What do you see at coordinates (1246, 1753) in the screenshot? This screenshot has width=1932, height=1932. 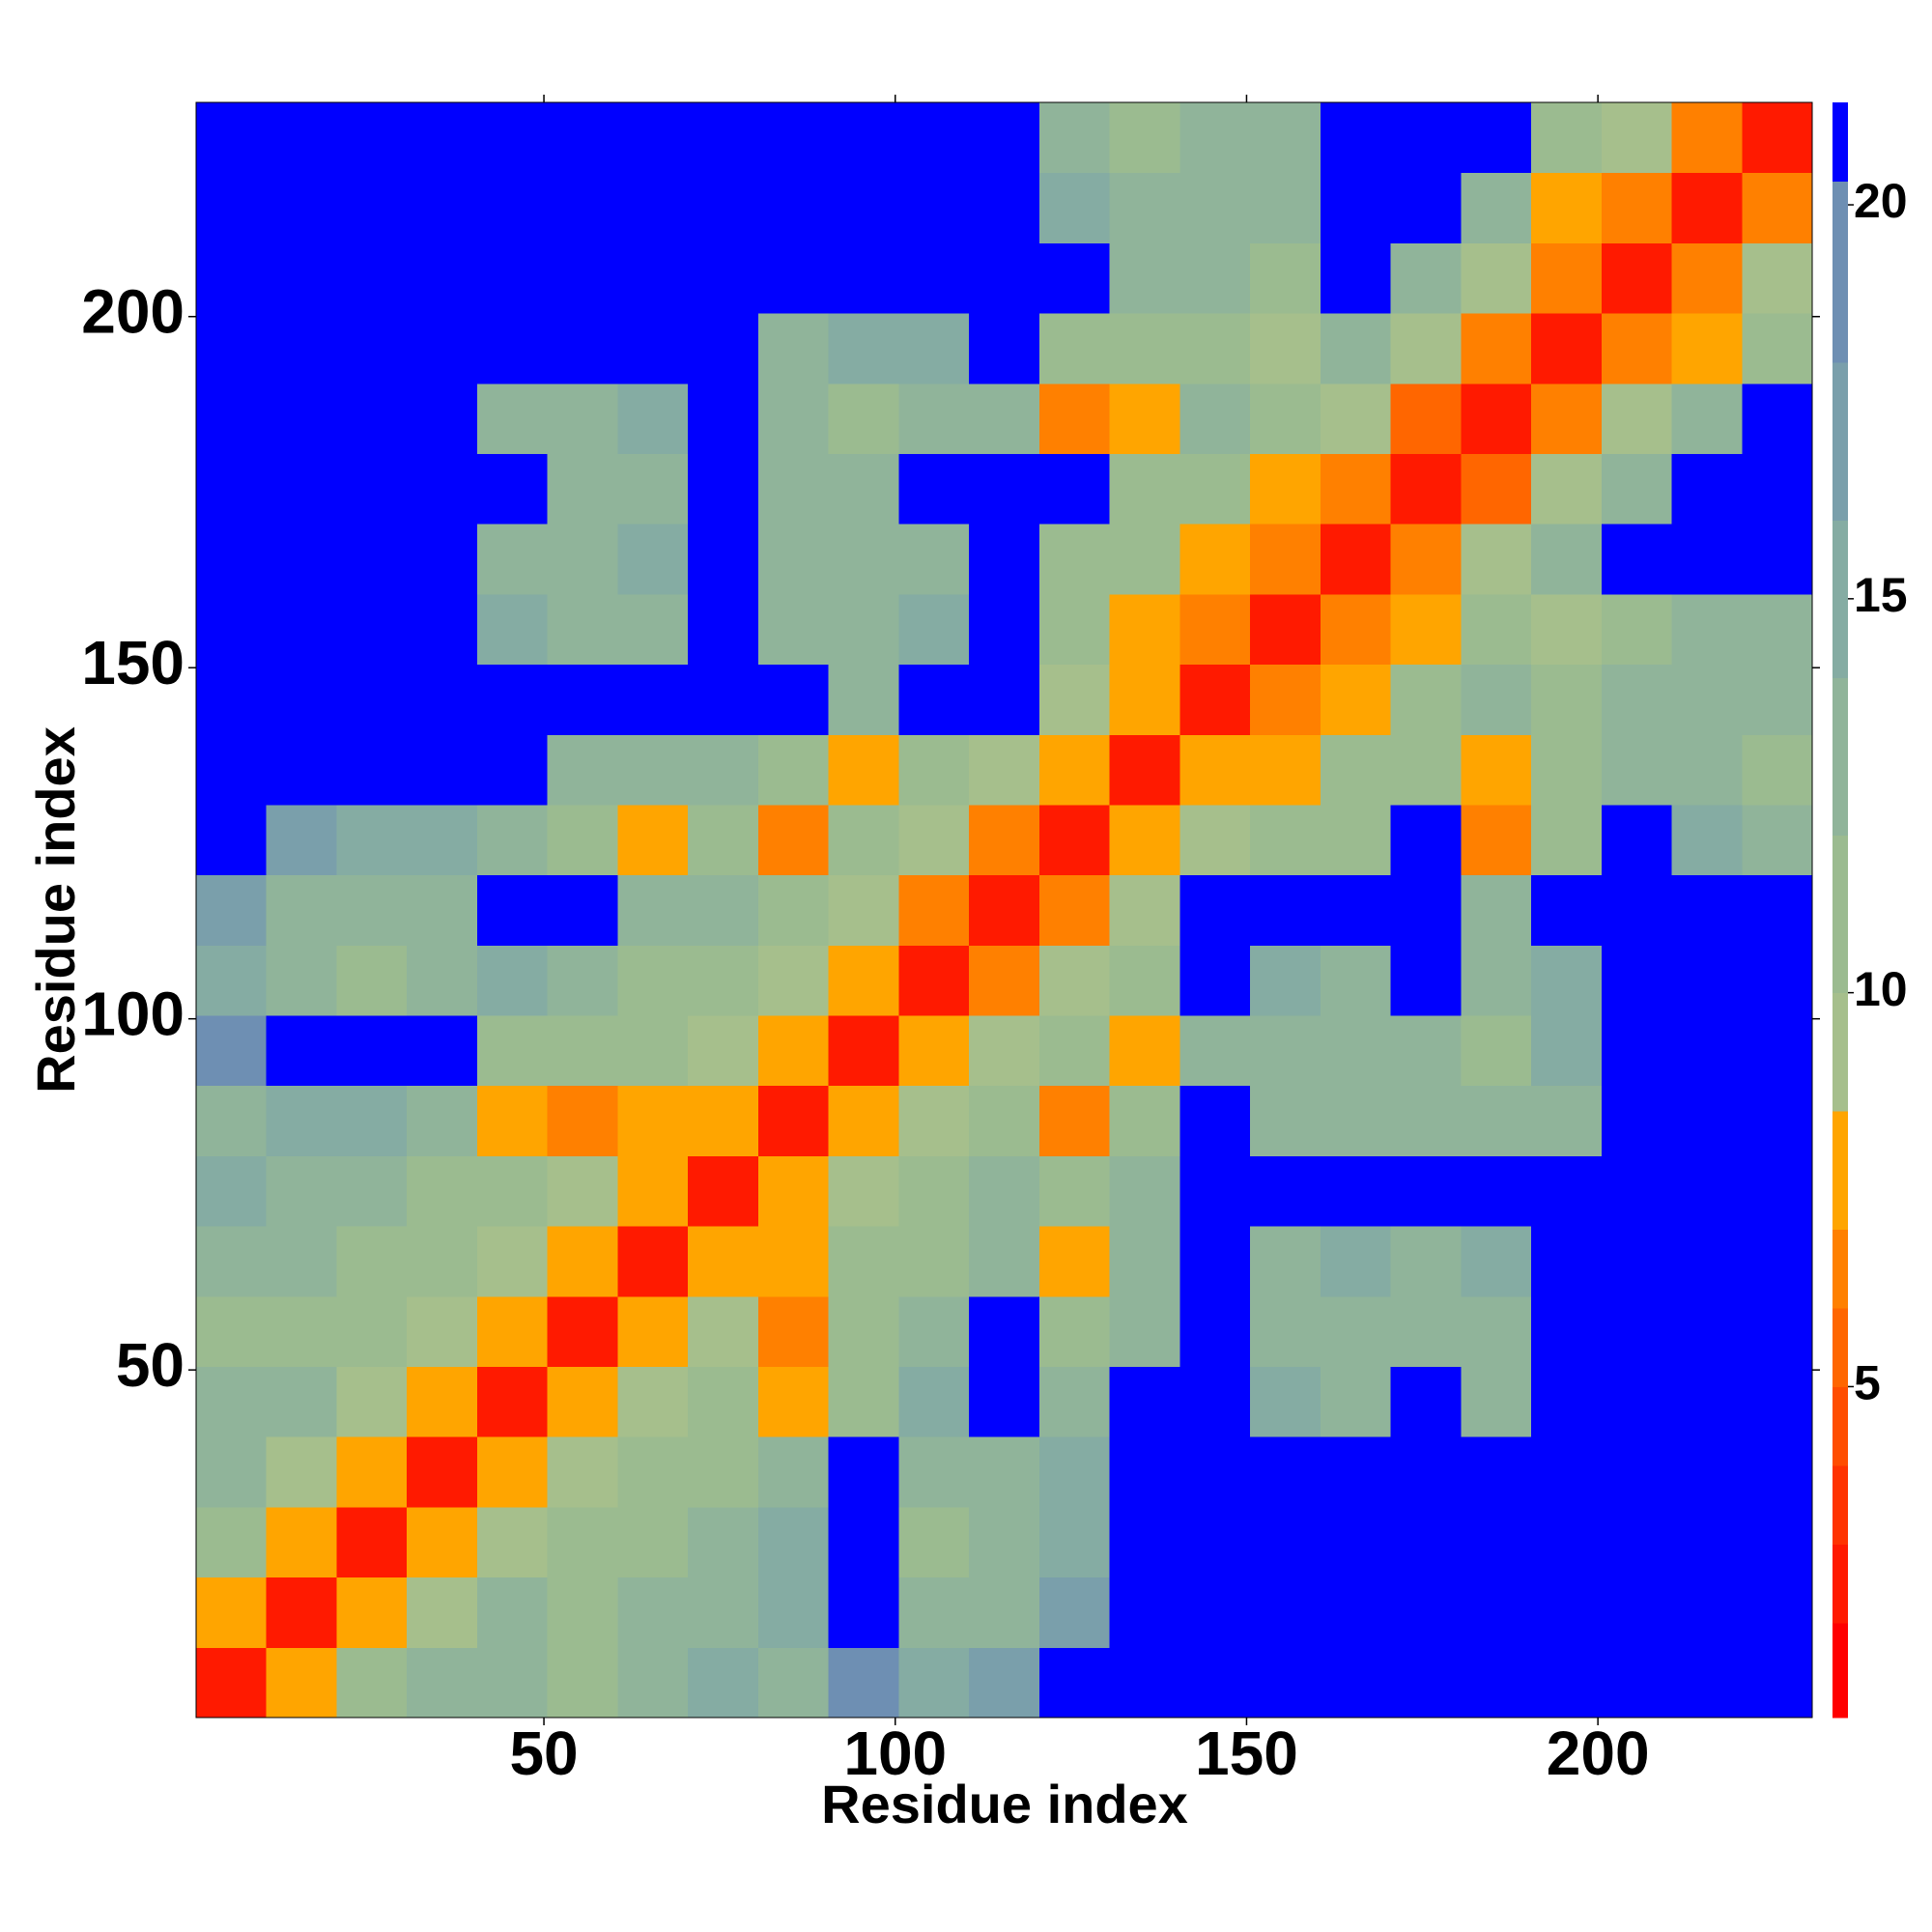 I see `x-tick-label: 150` at bounding box center [1246, 1753].